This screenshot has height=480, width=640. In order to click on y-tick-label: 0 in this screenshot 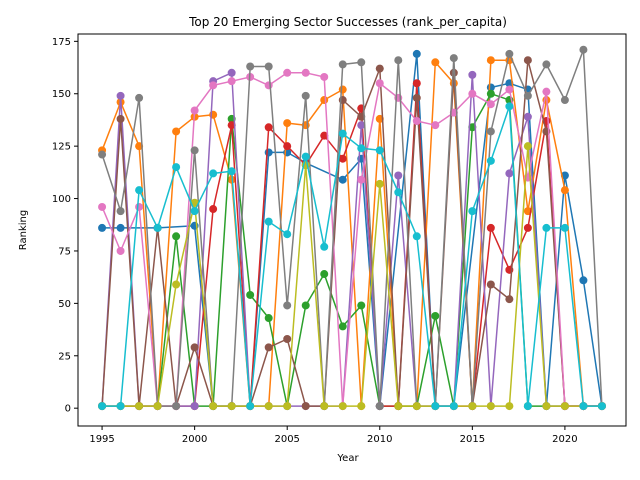, I will do `click(68, 409)`.